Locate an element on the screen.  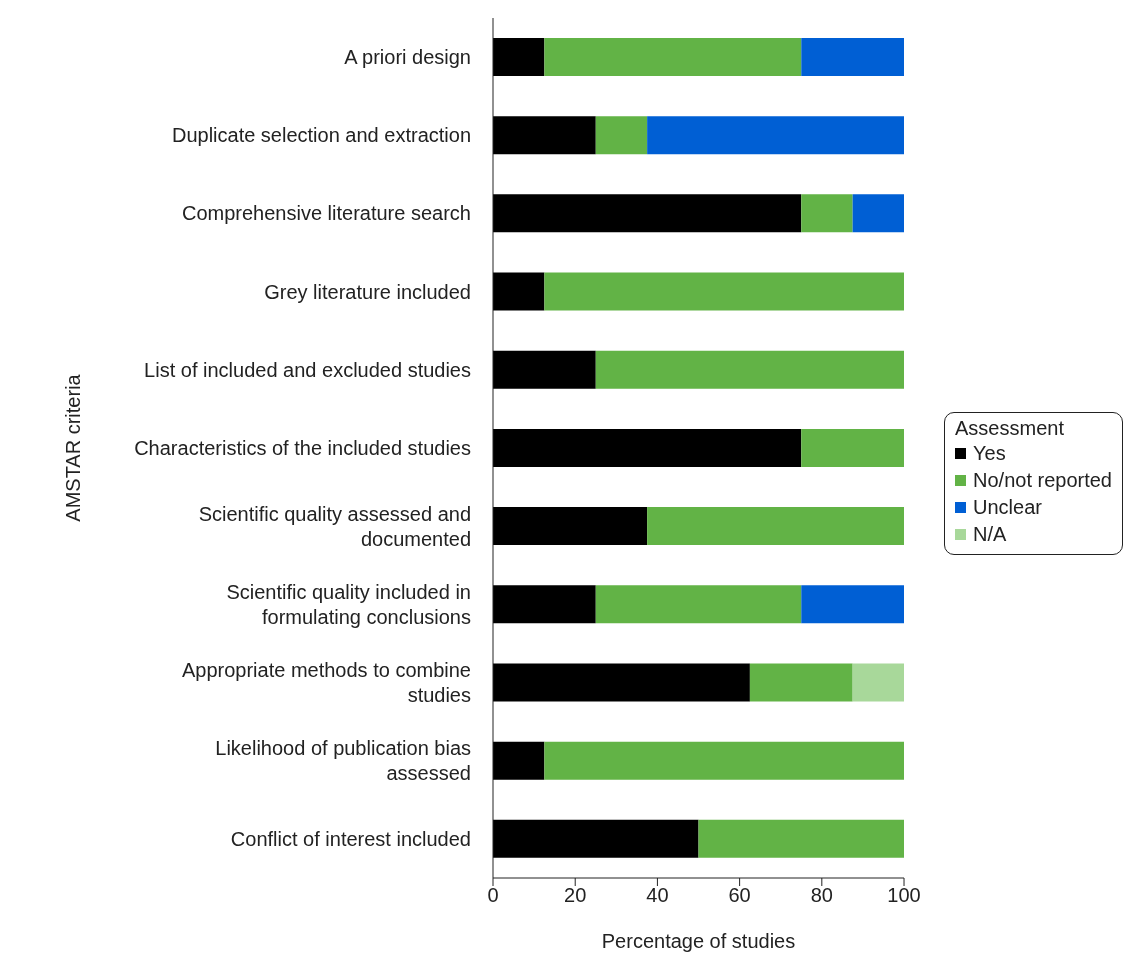
y-axis-title: AMSTAR criteria is located at coordinates (73, 447).